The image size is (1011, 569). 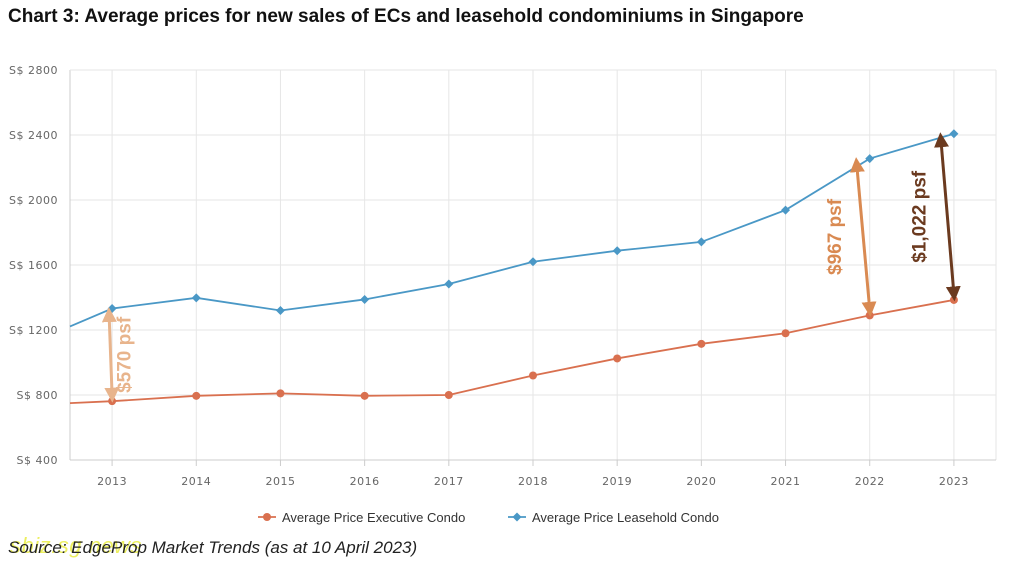 I want to click on legend-label: Average Price Leasehold Condo, so click(x=625, y=517).